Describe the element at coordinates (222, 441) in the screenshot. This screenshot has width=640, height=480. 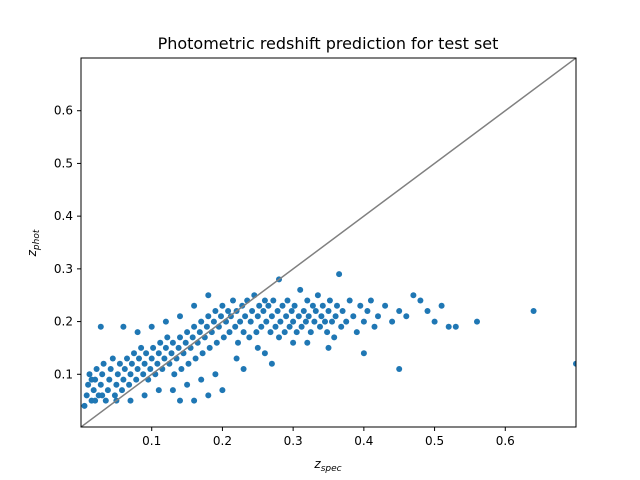
I see `x-tick-label: 0.2` at that location.